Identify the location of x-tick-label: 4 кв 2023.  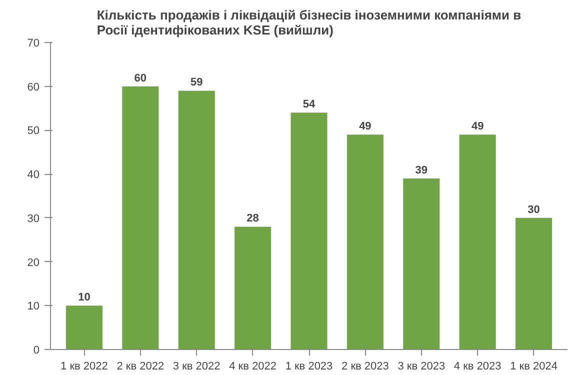
(478, 366).